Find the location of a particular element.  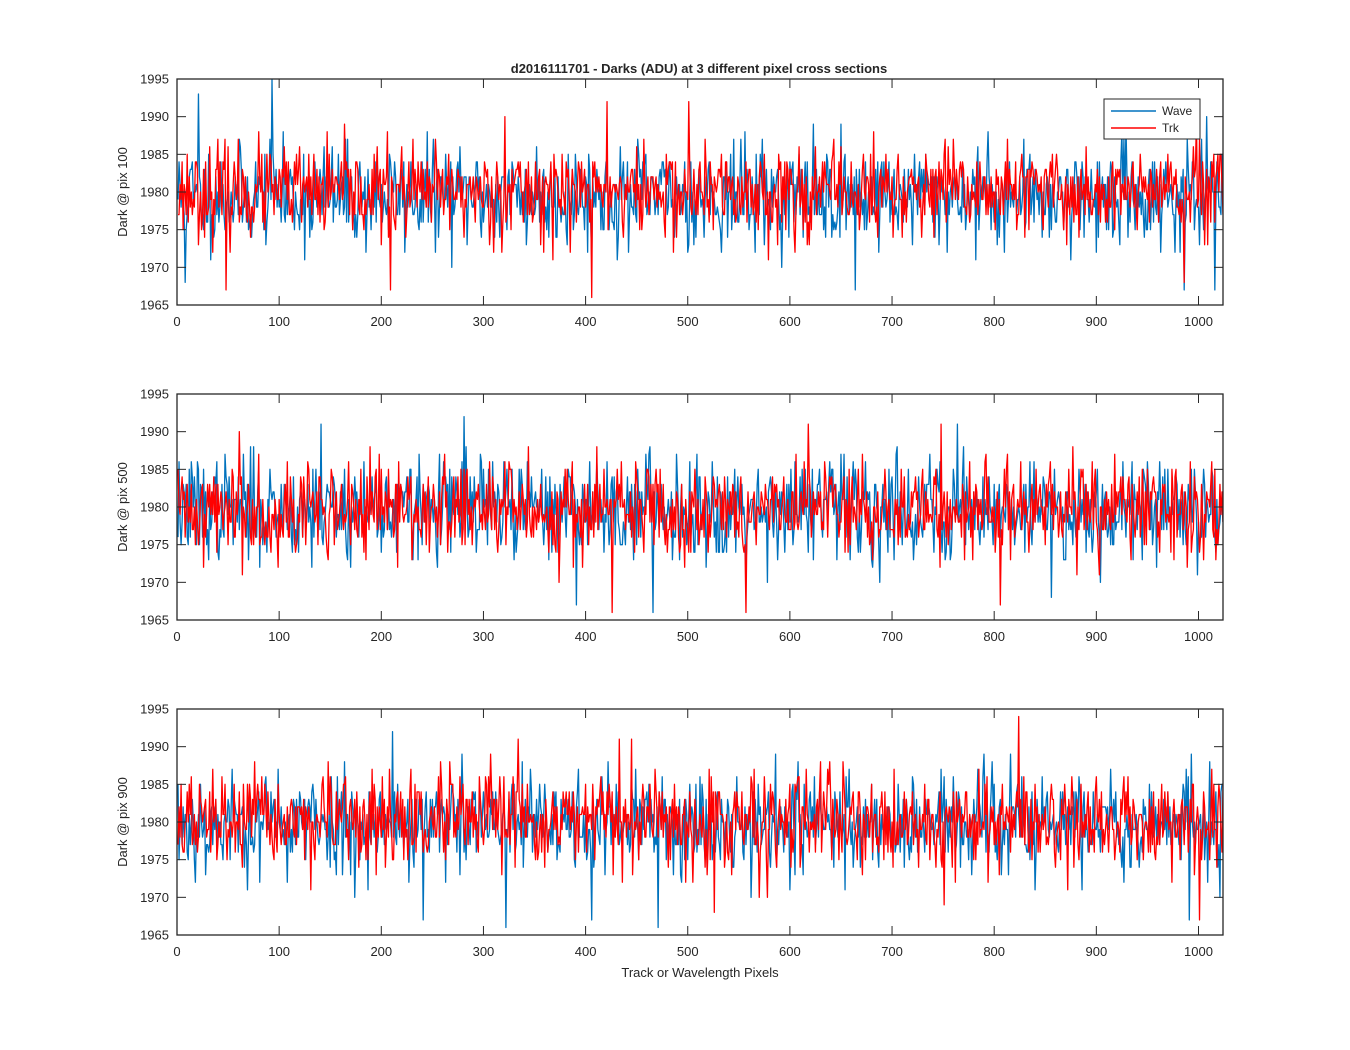

legend-box is located at coordinates (1152, 119).